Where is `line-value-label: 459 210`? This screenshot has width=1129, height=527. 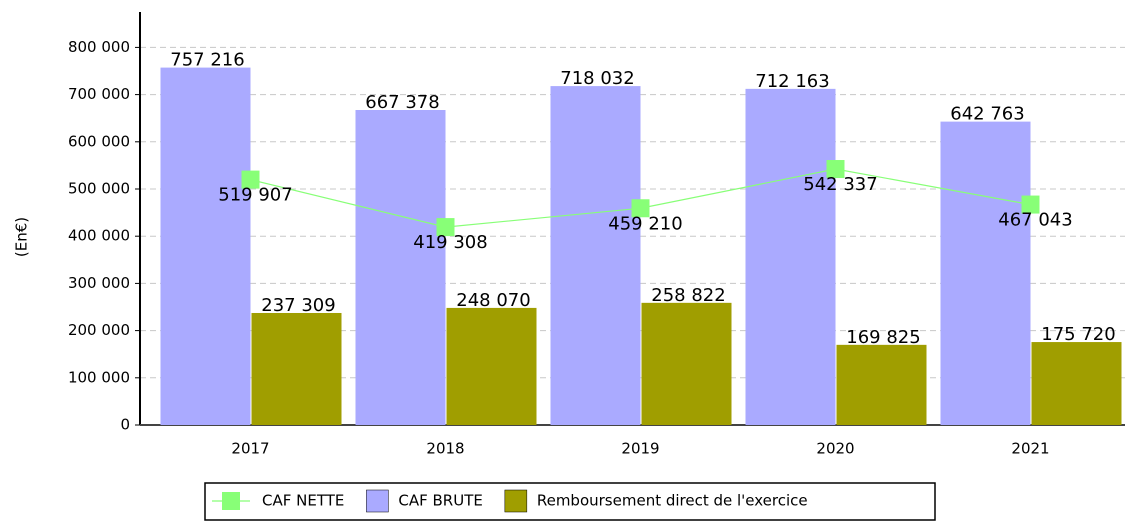
line-value-label: 459 210 is located at coordinates (645, 223).